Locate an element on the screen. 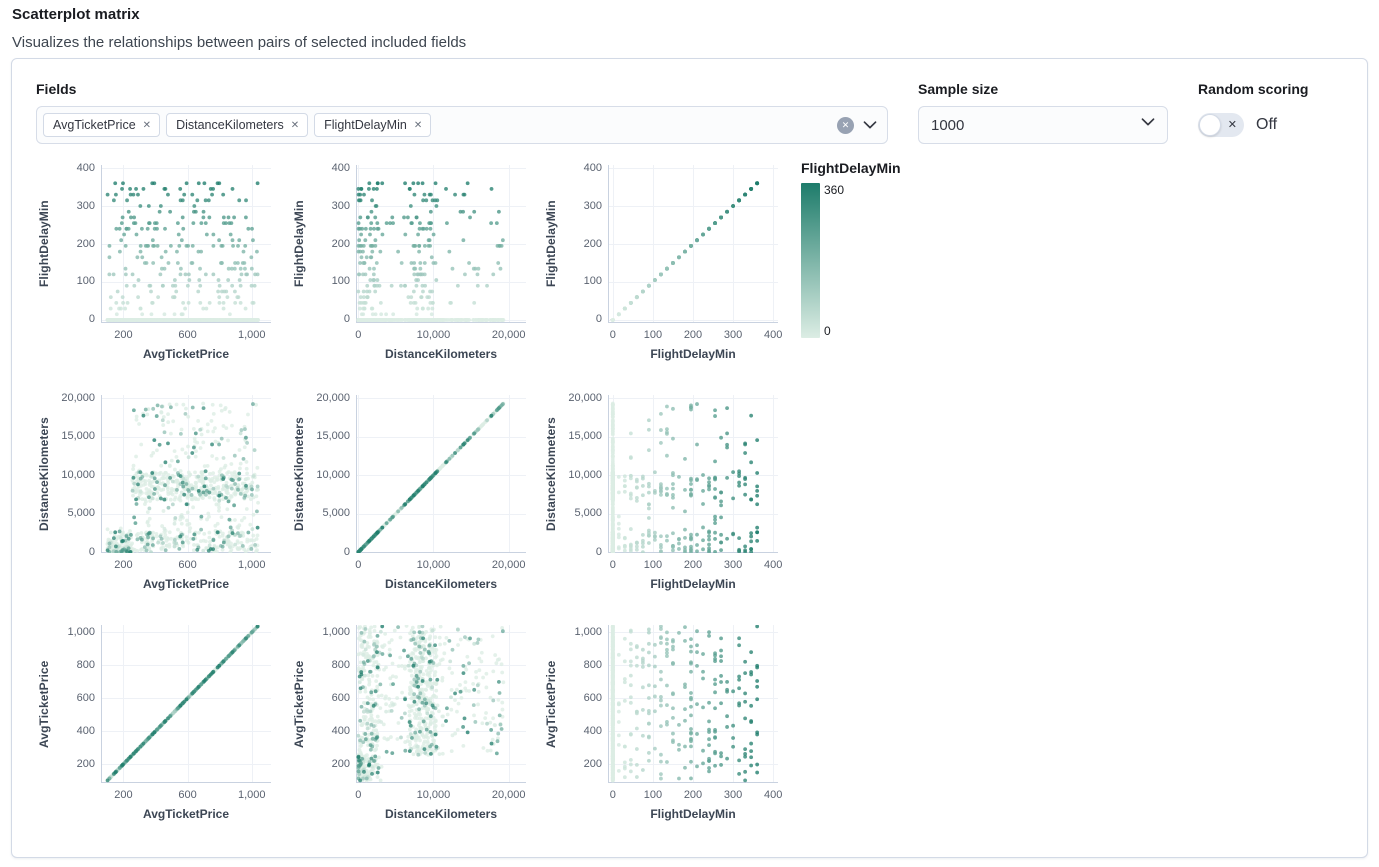 Image resolution: width=1379 pixels, height=867 pixels. sample-size-select: 1000 is located at coordinates (1043, 125).